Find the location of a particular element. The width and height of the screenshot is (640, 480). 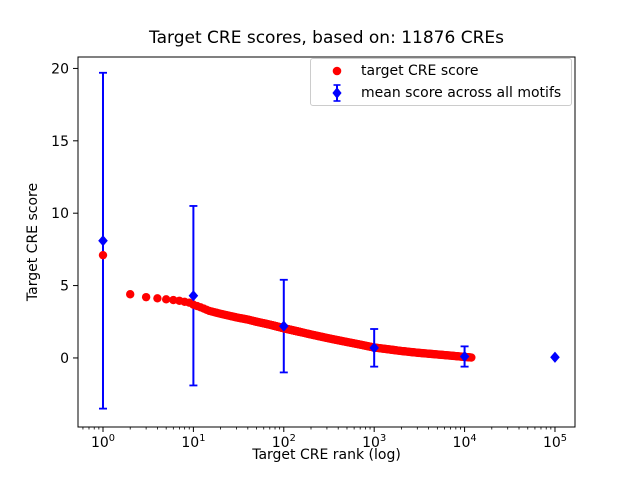

y-tick-label: 20 is located at coordinates (60, 69).